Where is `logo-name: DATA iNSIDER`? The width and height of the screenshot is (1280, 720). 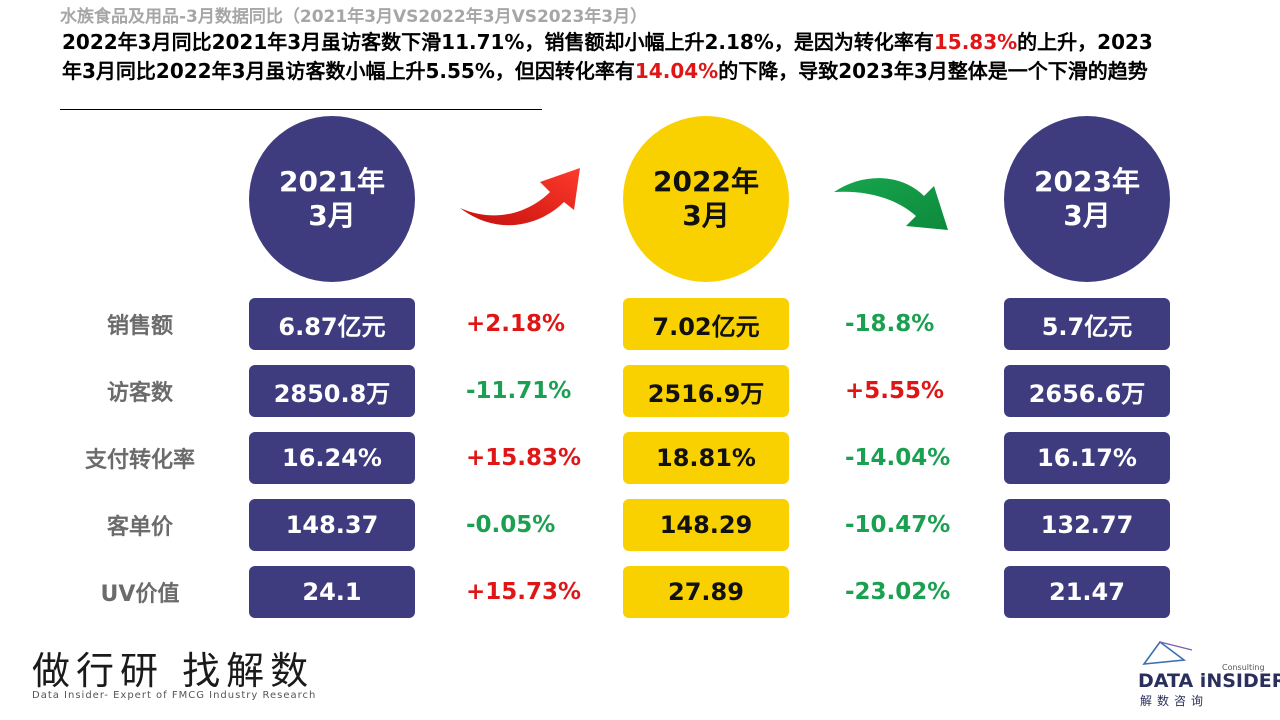 logo-name: DATA iNSIDER is located at coordinates (1209, 681).